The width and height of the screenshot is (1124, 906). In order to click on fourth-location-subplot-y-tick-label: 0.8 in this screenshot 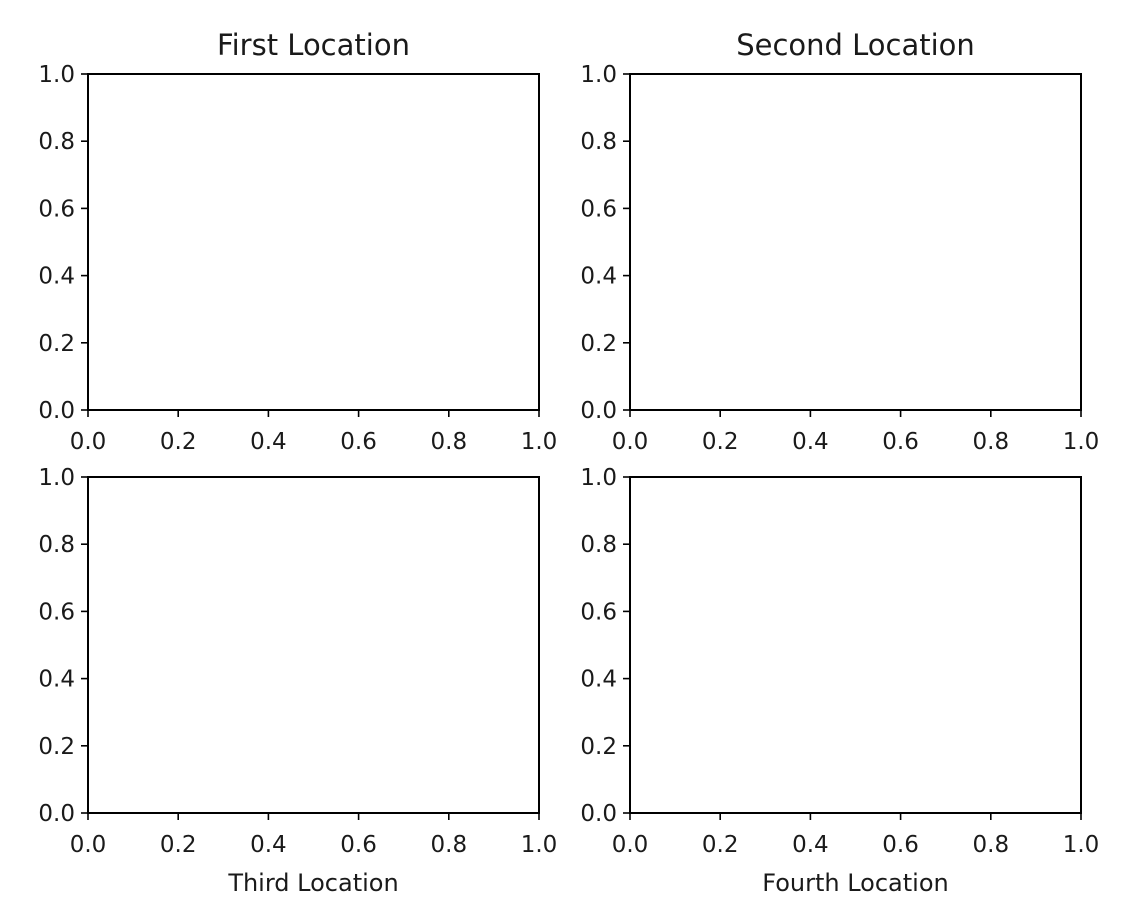, I will do `click(598, 545)`.